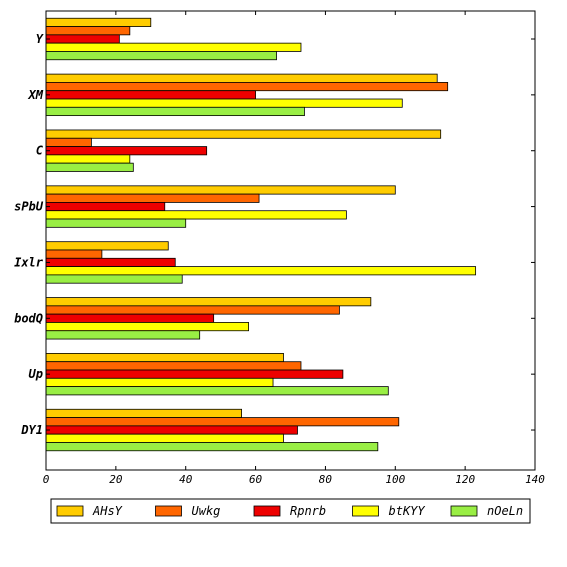 Image resolution: width=567 pixels, height=567 pixels. What do you see at coordinates (150, 95) in the screenshot?
I see `bar-Rpnrb-XM` at bounding box center [150, 95].